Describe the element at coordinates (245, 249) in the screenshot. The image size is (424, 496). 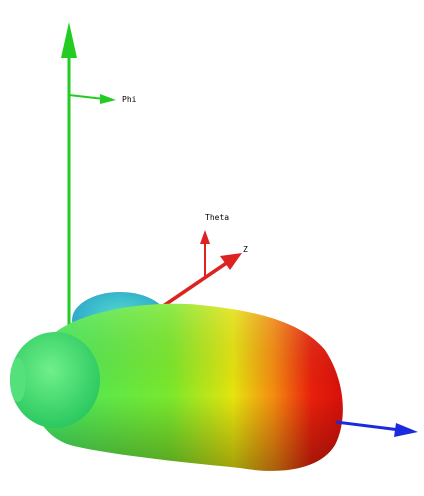
I see `z-label: Z` at that location.